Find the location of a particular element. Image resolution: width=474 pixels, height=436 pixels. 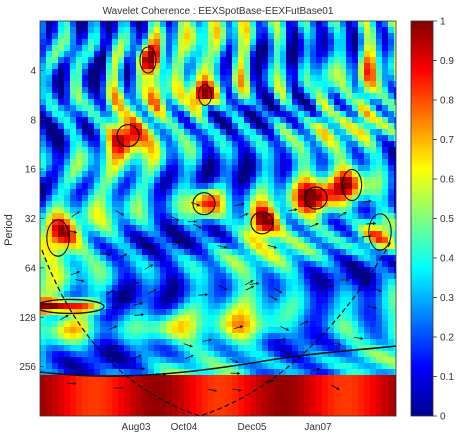

y-tick-label: 32 is located at coordinates (31, 219).